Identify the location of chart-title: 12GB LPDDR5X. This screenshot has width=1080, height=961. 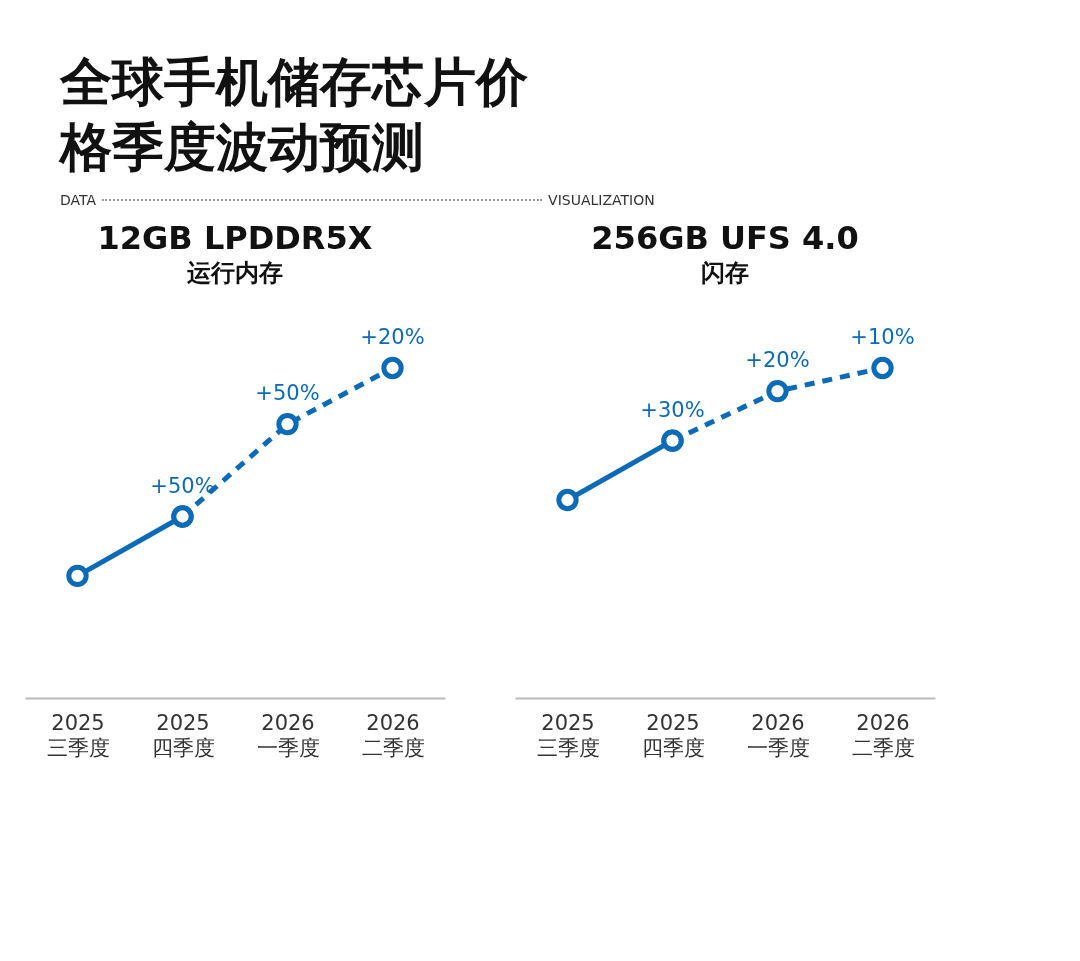
(235, 238).